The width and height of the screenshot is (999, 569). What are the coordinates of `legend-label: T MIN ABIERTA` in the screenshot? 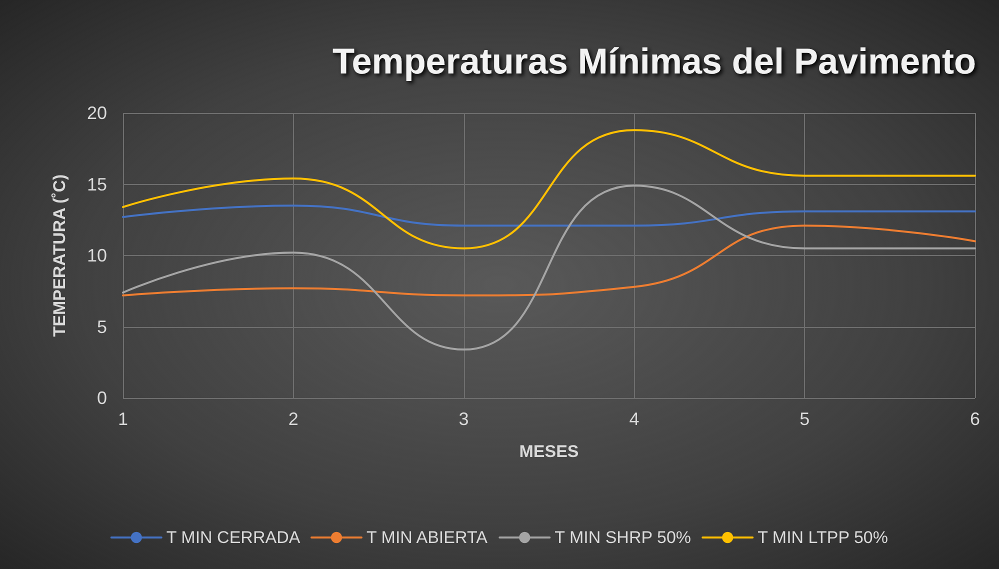 It's located at (427, 537).